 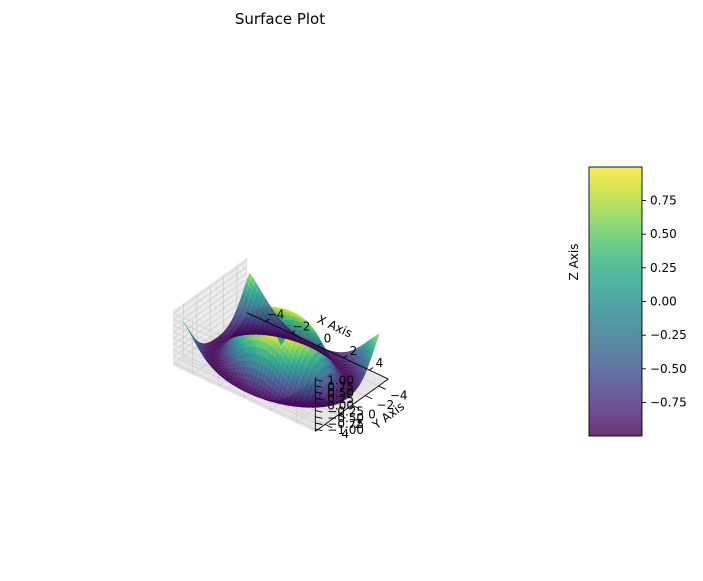 I want to click on z-tick-label: −0.25, so click(x=345, y=412).